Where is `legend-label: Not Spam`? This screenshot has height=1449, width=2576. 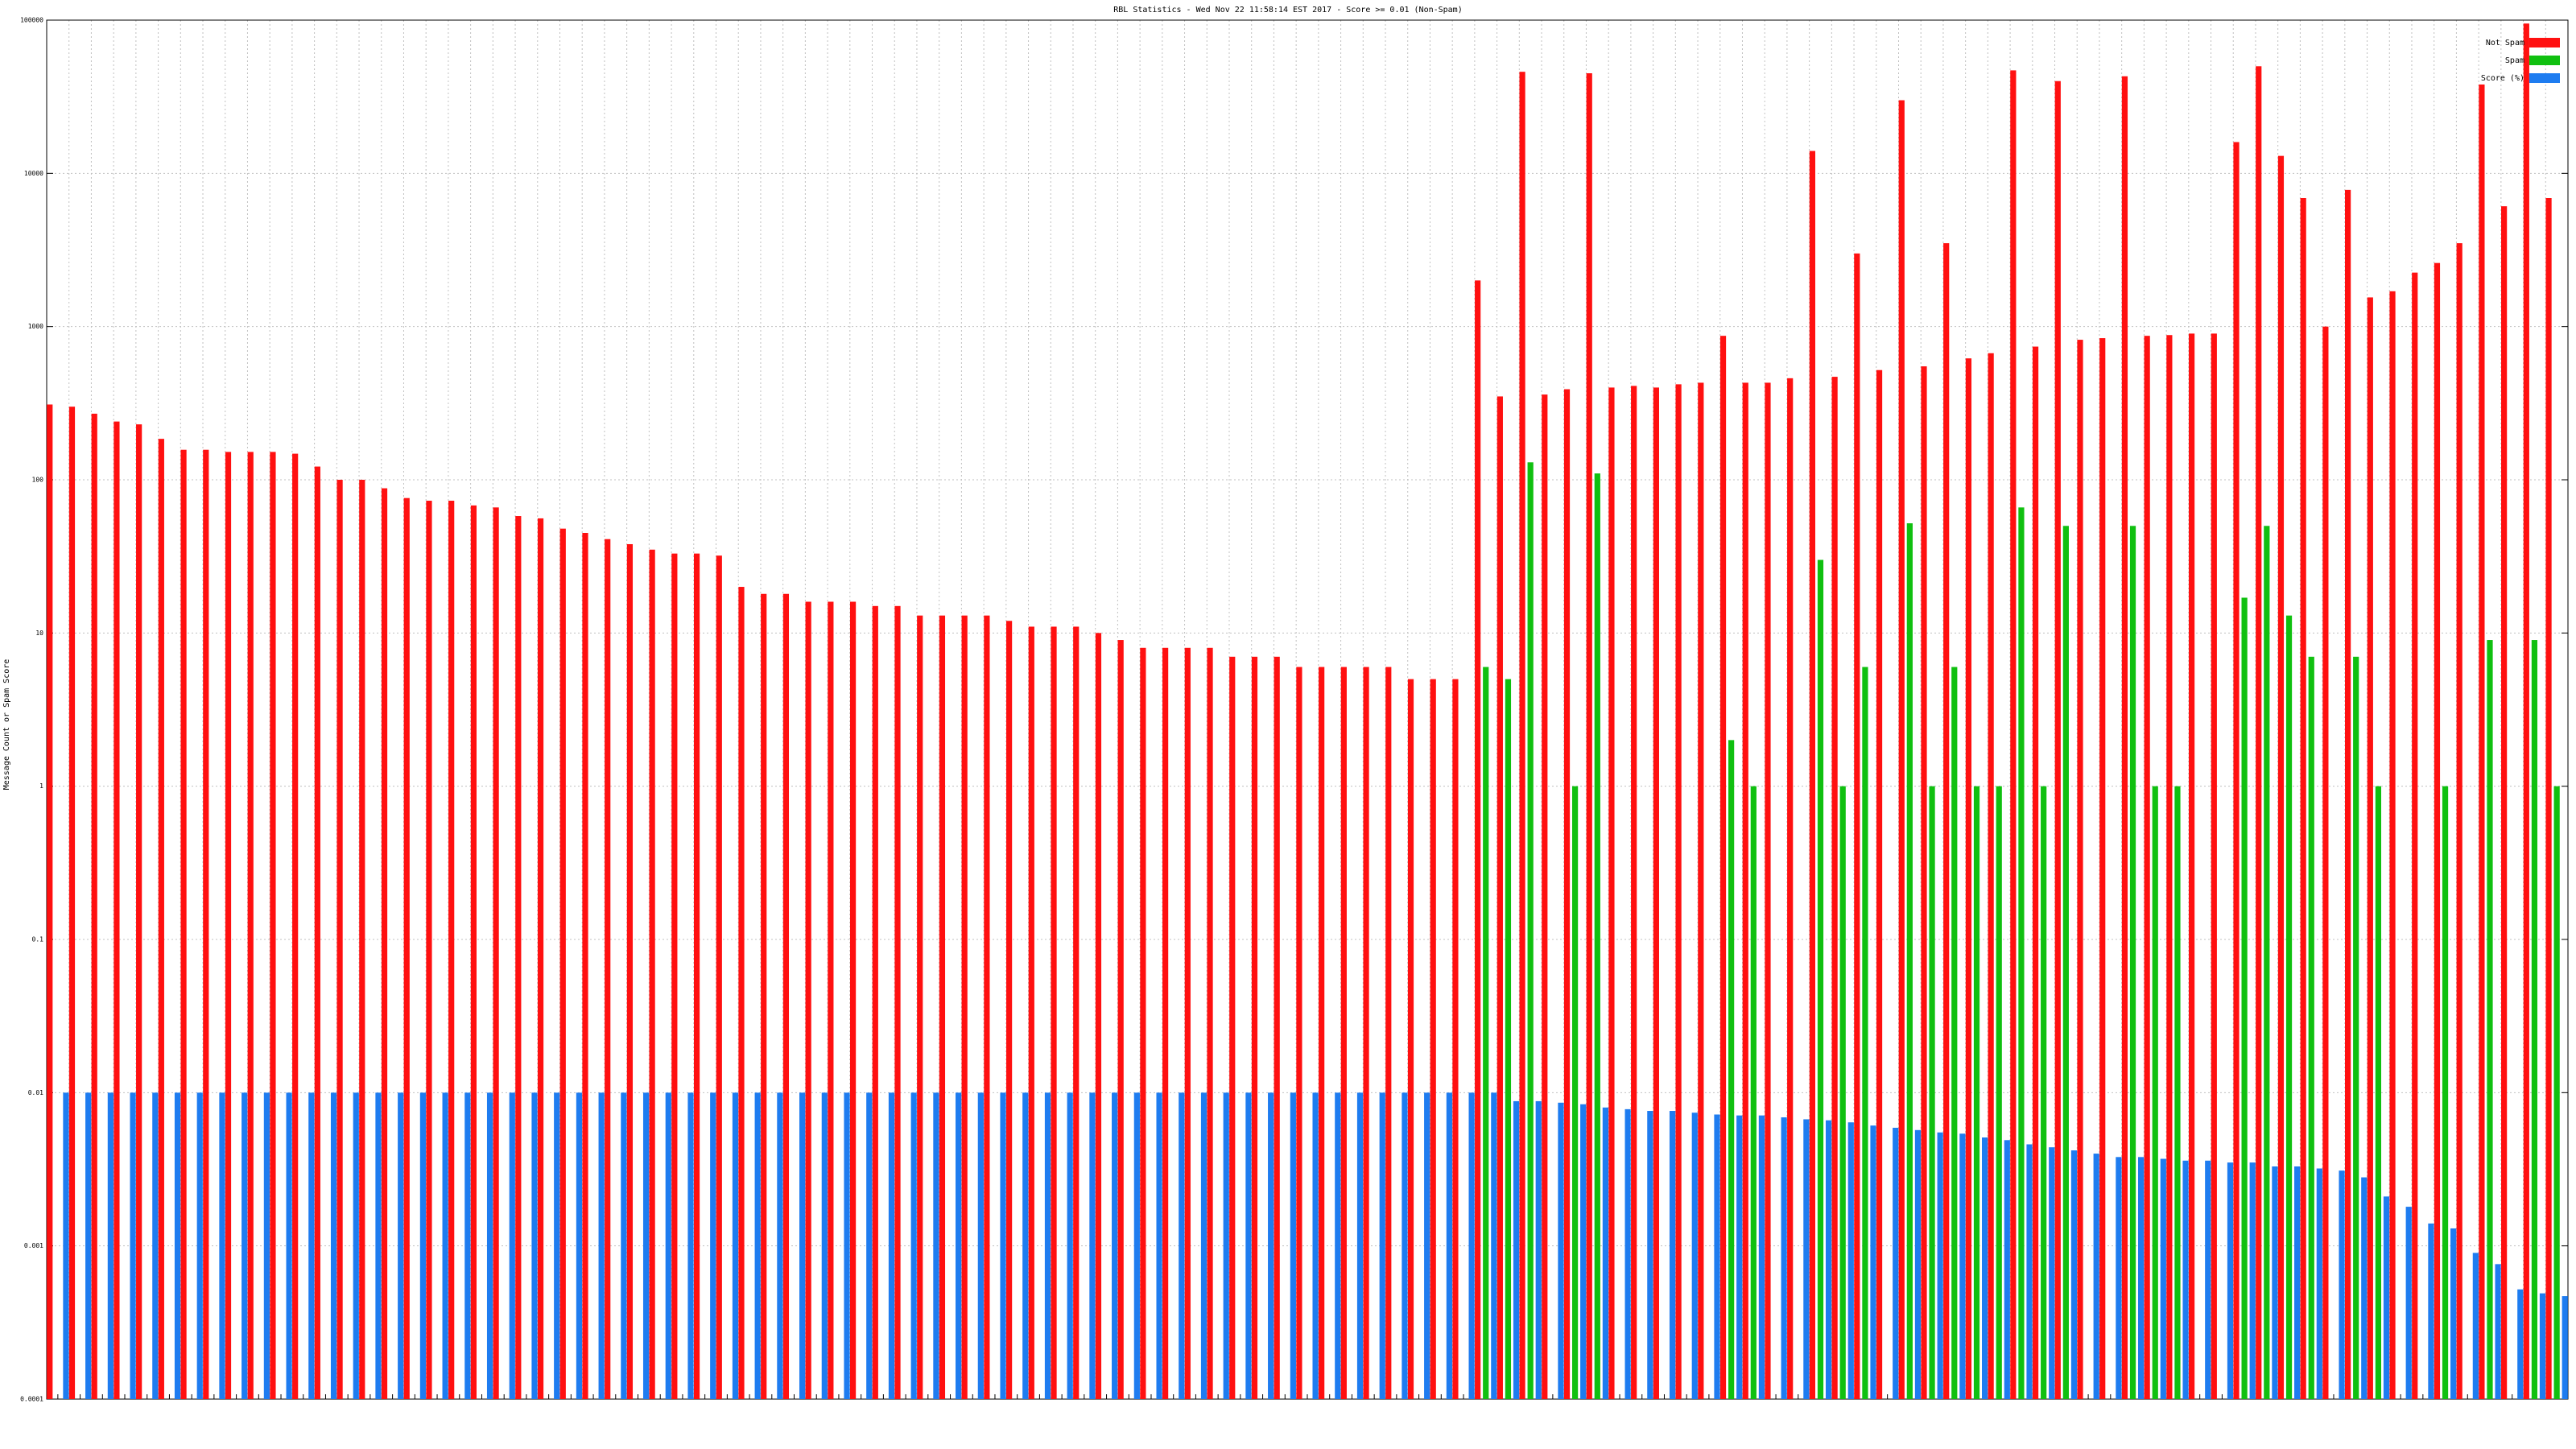
legend-label: Not Spam is located at coordinates (2505, 43).